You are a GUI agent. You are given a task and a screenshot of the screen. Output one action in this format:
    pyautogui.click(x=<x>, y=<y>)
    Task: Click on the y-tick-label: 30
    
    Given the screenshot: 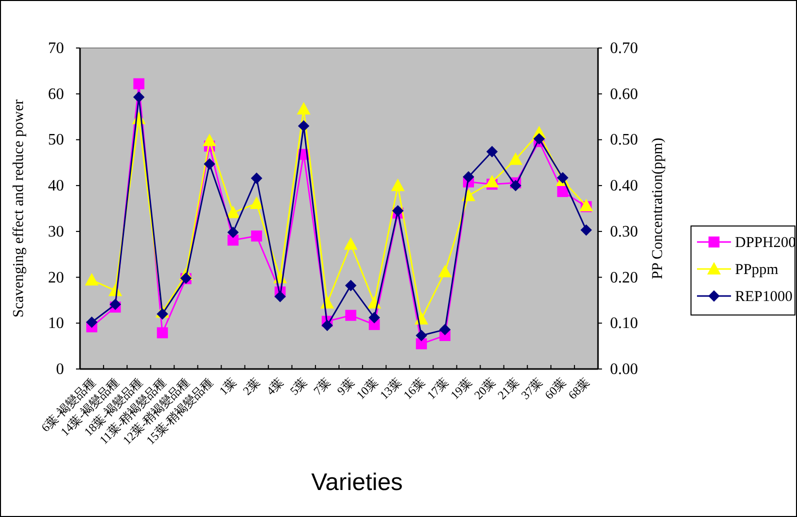 What is the action you would take?
    pyautogui.click(x=56, y=231)
    